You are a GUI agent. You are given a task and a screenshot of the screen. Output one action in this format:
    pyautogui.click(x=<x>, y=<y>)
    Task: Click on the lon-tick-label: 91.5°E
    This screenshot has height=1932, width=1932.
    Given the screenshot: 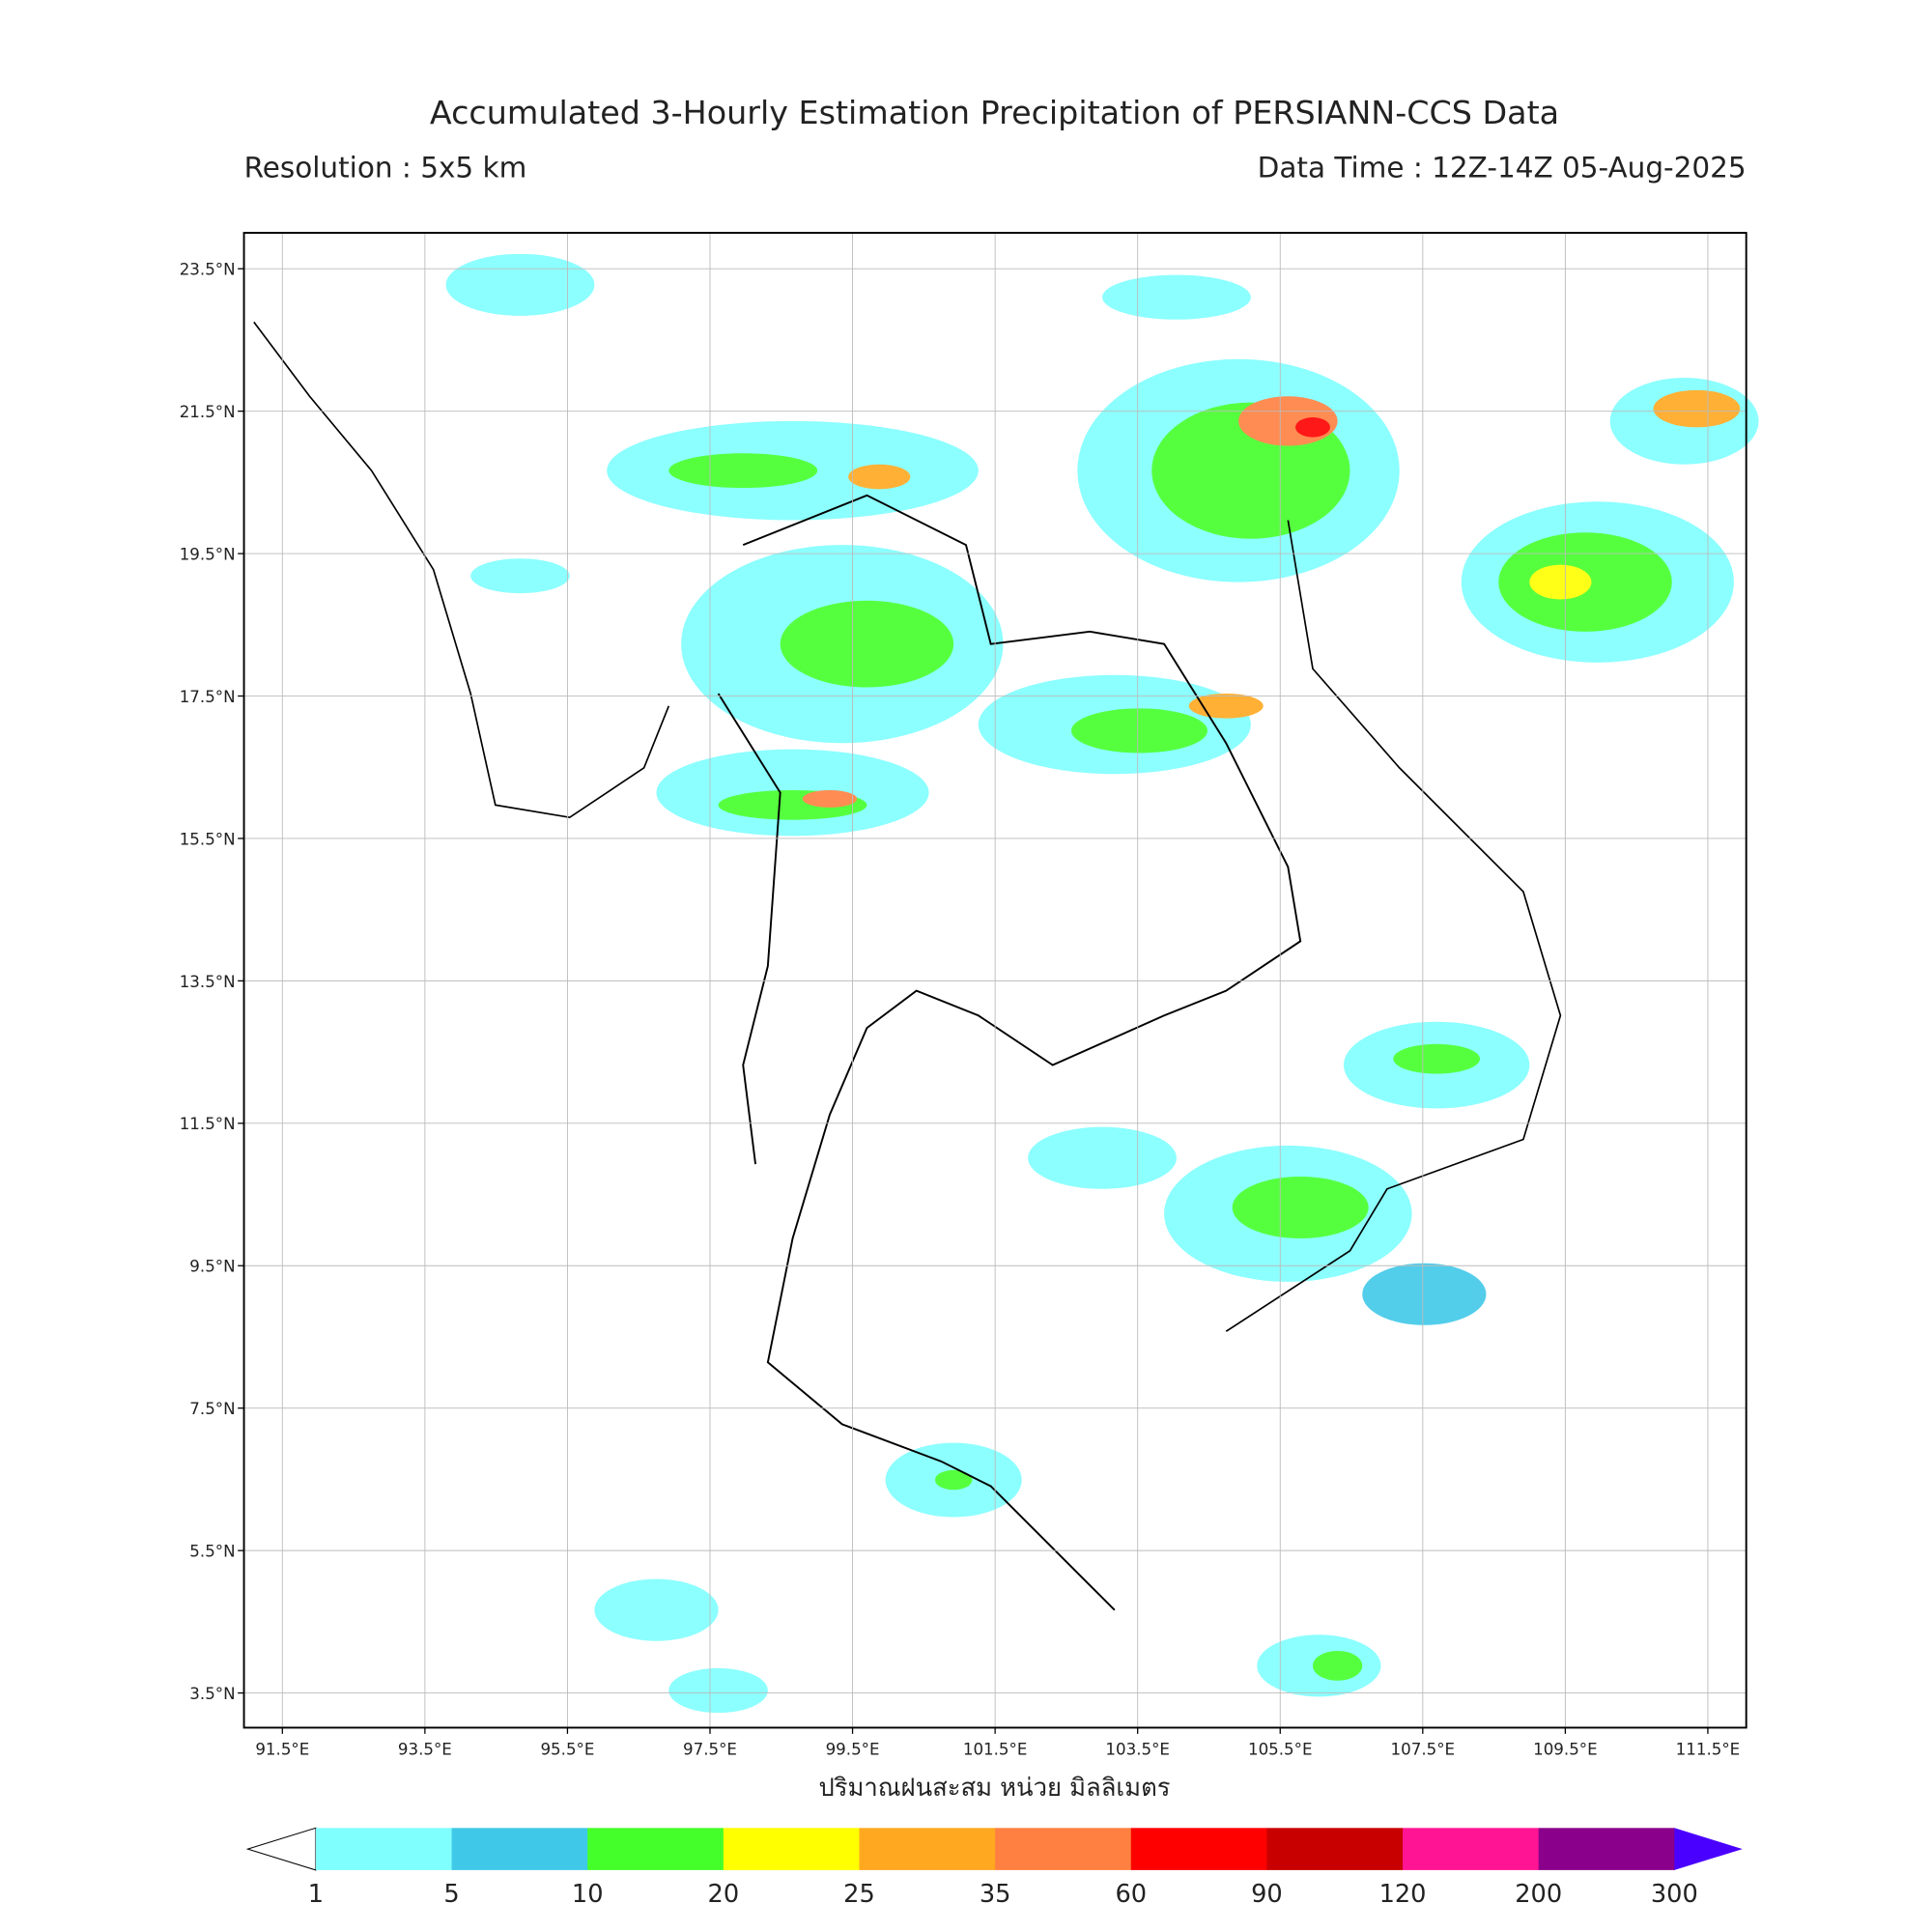 What is the action you would take?
    pyautogui.click(x=282, y=1750)
    